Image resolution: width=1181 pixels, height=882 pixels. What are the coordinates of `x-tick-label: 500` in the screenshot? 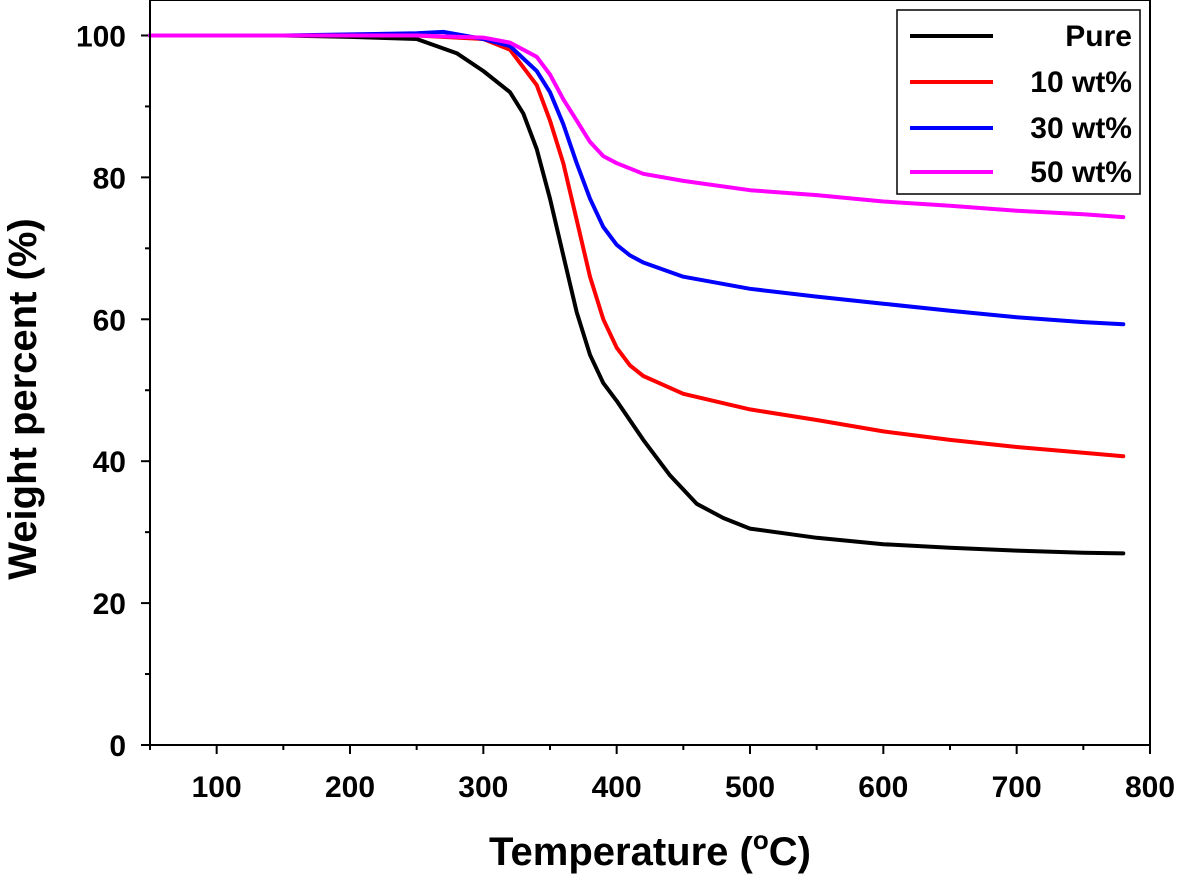 It's located at (750, 787).